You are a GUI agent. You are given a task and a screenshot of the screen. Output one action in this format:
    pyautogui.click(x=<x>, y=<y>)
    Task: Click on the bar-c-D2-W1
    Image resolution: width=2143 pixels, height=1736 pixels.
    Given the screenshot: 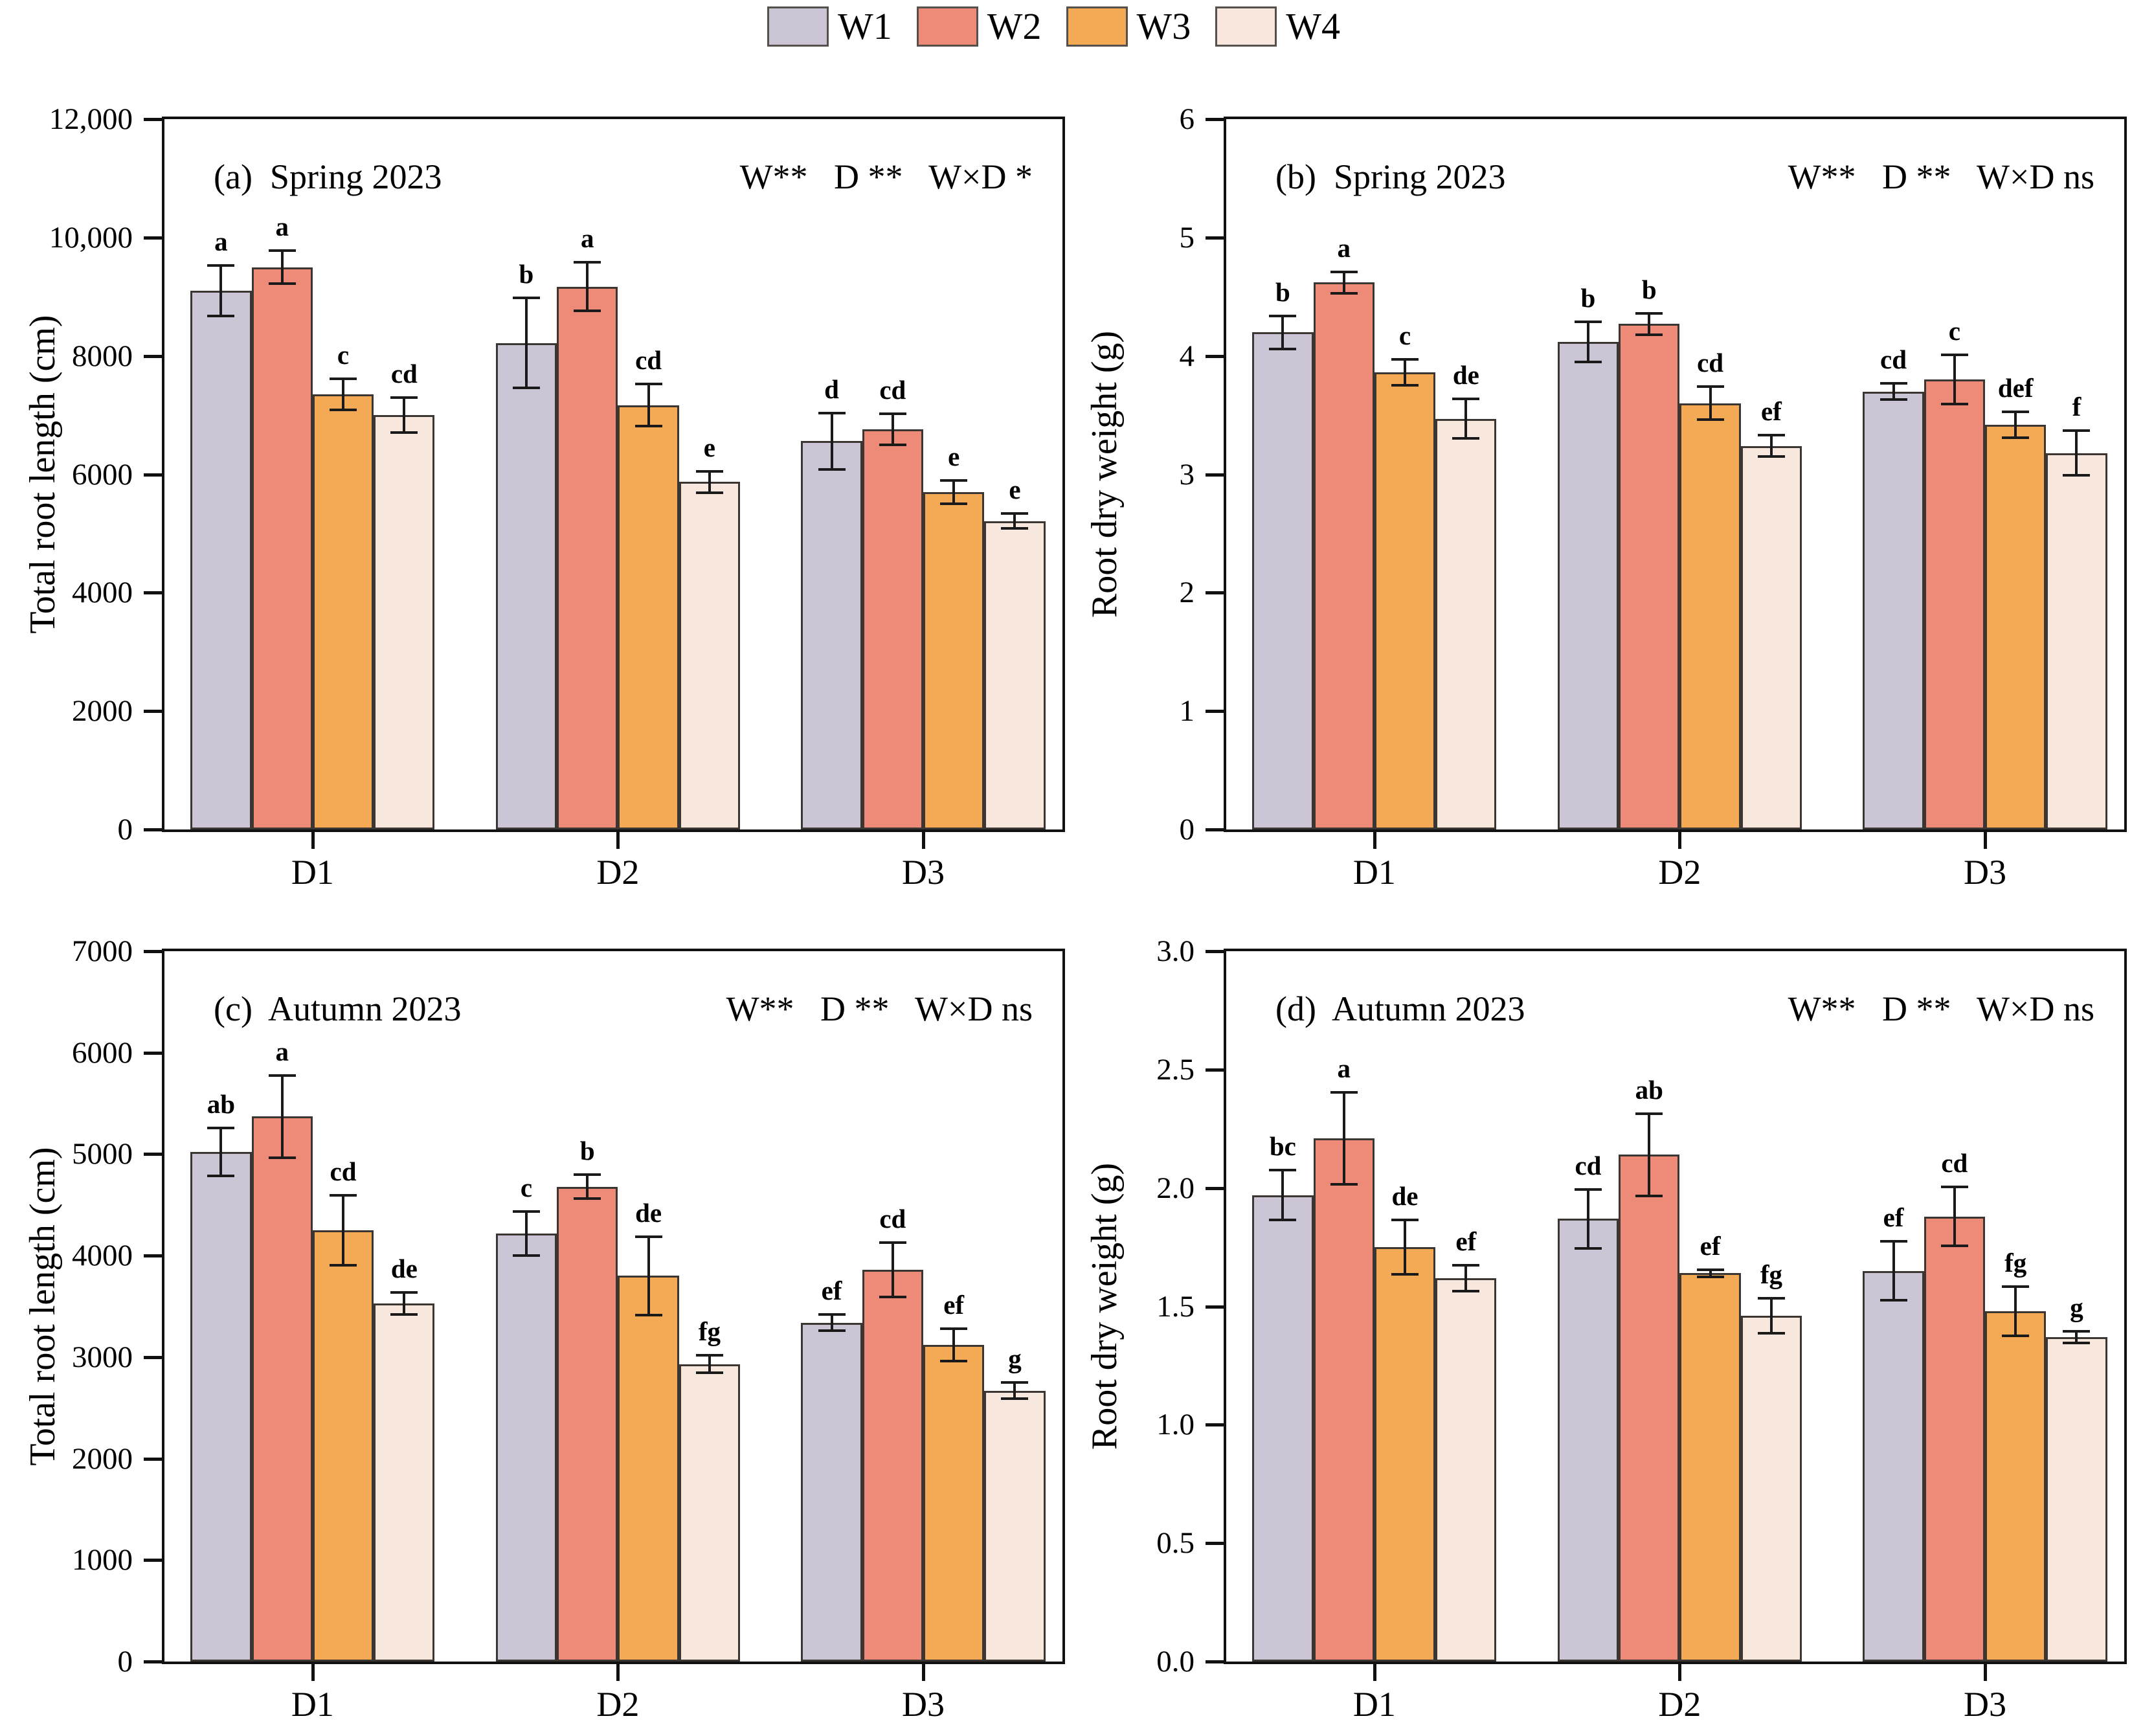 What is the action you would take?
    pyautogui.click(x=526, y=1447)
    